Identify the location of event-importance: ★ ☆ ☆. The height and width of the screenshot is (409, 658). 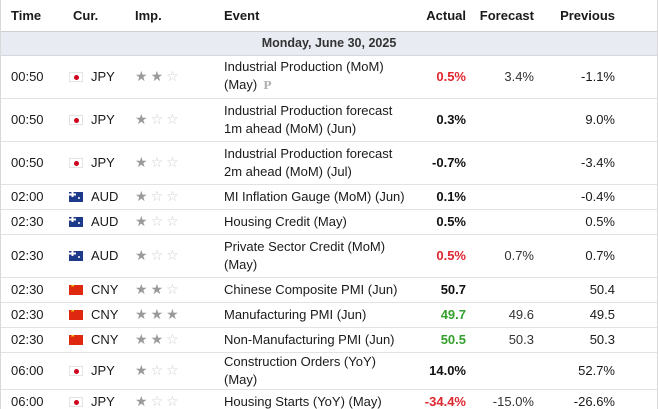
(179, 256).